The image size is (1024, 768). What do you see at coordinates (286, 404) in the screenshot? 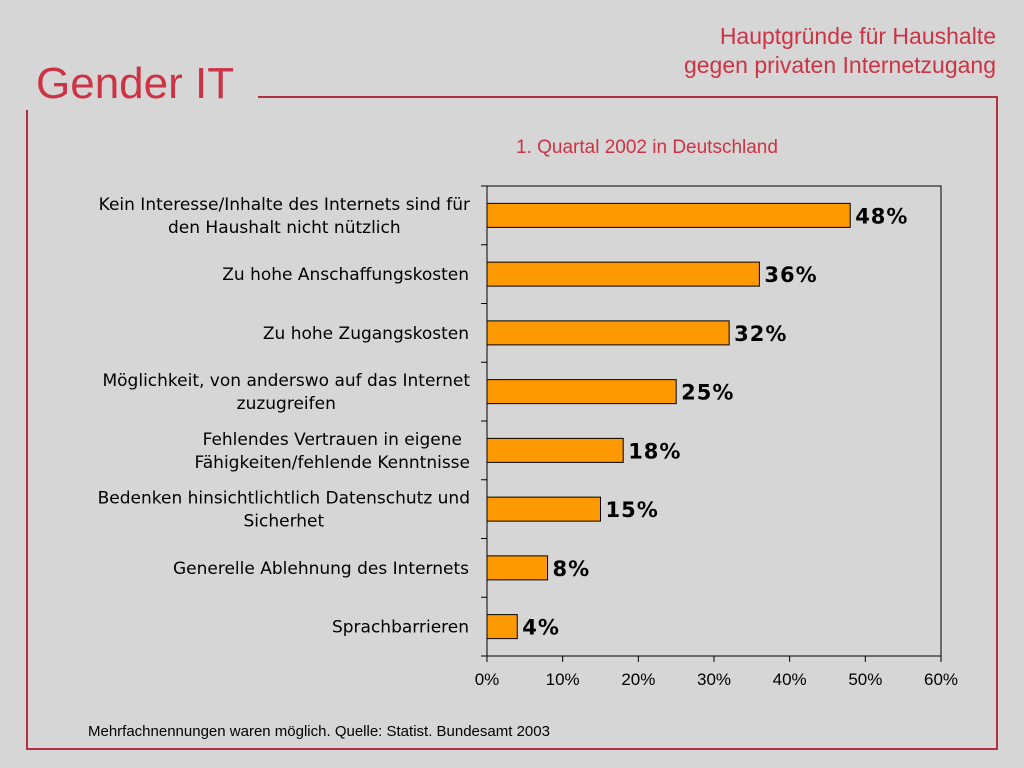
I see `category-label-line: zuzugreifen` at bounding box center [286, 404].